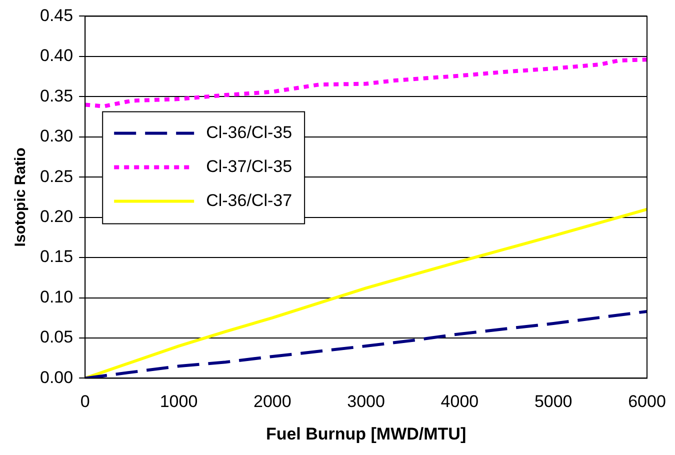 The height and width of the screenshot is (455, 675). What do you see at coordinates (85, 402) in the screenshot?
I see `x-tick-label: 0` at bounding box center [85, 402].